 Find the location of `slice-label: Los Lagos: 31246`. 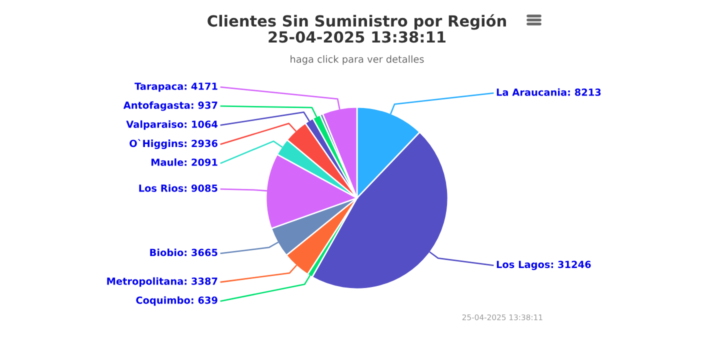

slice-label: Los Lagos: 31246 is located at coordinates (543, 265).